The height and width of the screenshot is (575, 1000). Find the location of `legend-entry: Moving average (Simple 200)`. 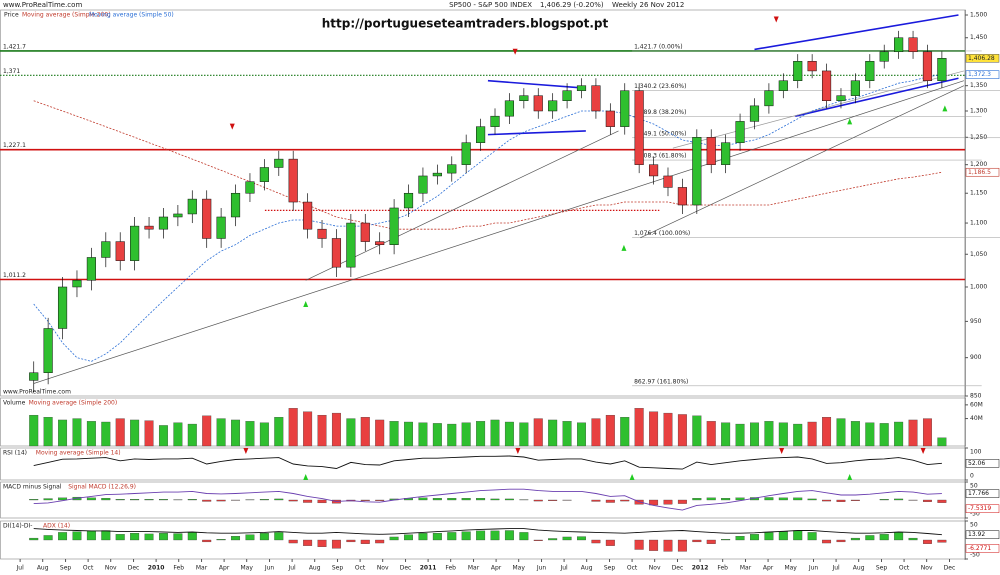

legend-entry: Moving average (Simple 200) is located at coordinates (66, 15).